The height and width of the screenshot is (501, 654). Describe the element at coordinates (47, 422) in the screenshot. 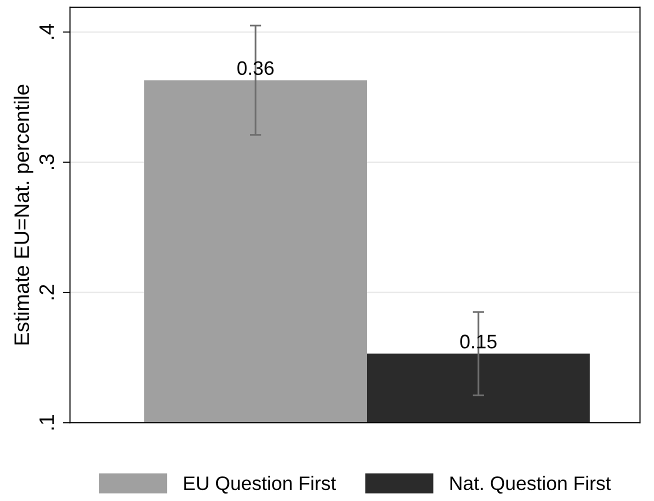

I see `y-tick-label: .1` at that location.